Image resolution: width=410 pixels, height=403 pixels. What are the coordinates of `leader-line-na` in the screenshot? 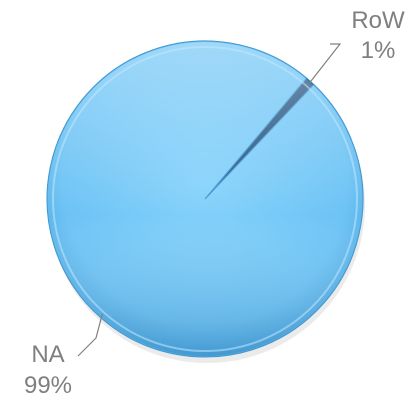 It's located at (90, 335).